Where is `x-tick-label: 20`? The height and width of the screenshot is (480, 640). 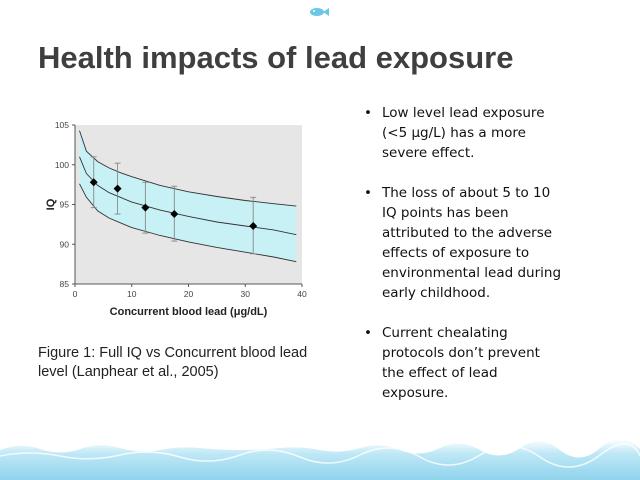 x-tick-label: 20 is located at coordinates (189, 294).